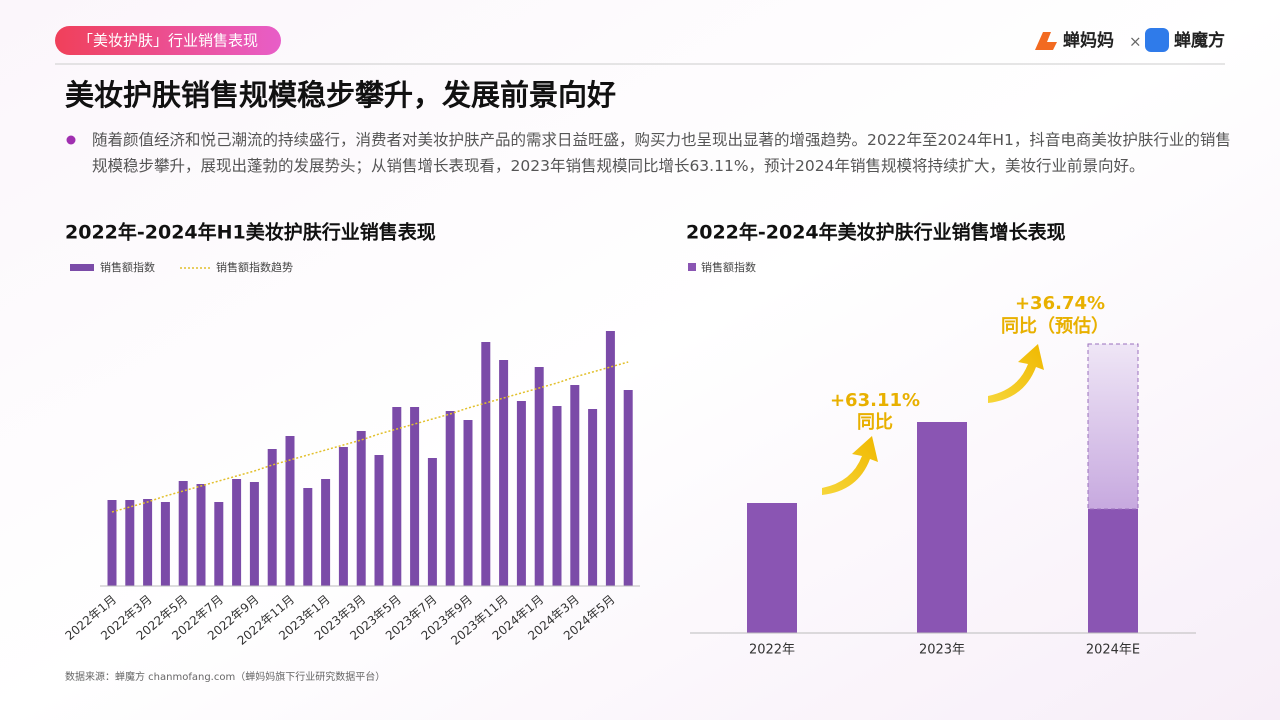 The image size is (1280, 720). Describe the element at coordinates (1157, 40) in the screenshot. I see `brand2-logo` at that location.